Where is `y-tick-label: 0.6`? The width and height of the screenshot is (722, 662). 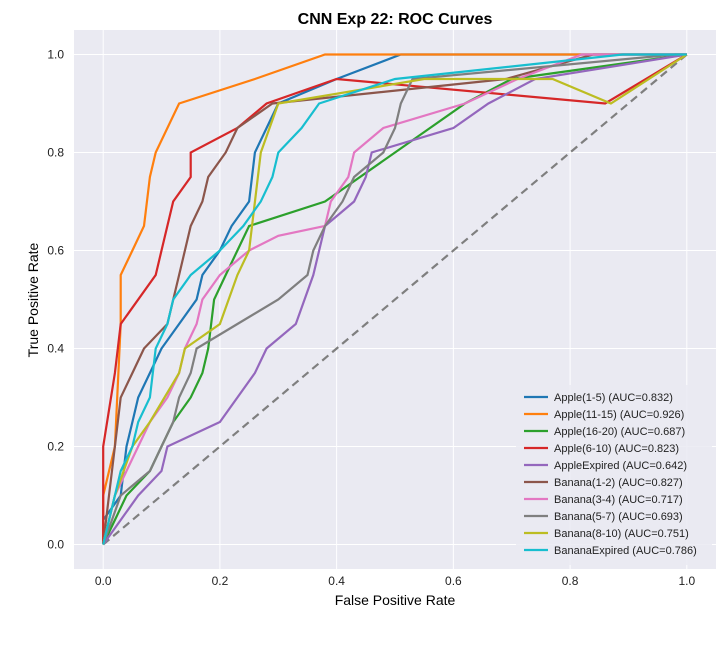
y-tick-label: 0.6 is located at coordinates (55, 251).